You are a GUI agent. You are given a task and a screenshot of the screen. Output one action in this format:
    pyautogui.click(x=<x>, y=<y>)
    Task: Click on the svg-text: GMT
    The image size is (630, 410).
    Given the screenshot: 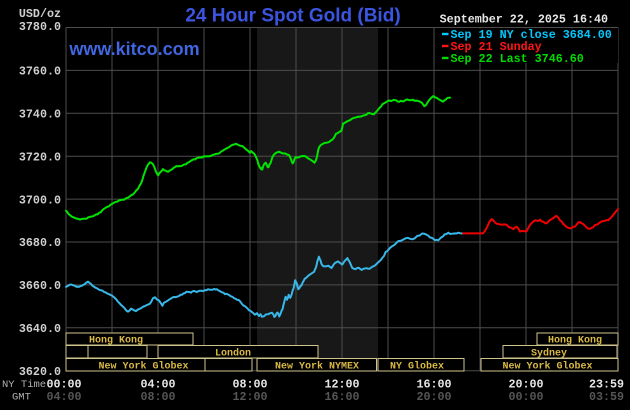 What is the action you would take?
    pyautogui.click(x=21, y=398)
    